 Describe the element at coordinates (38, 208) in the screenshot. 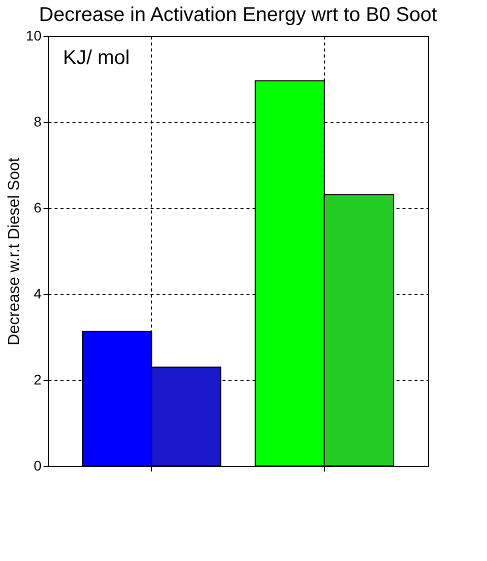

I see `y-tick-label: 6` at that location.